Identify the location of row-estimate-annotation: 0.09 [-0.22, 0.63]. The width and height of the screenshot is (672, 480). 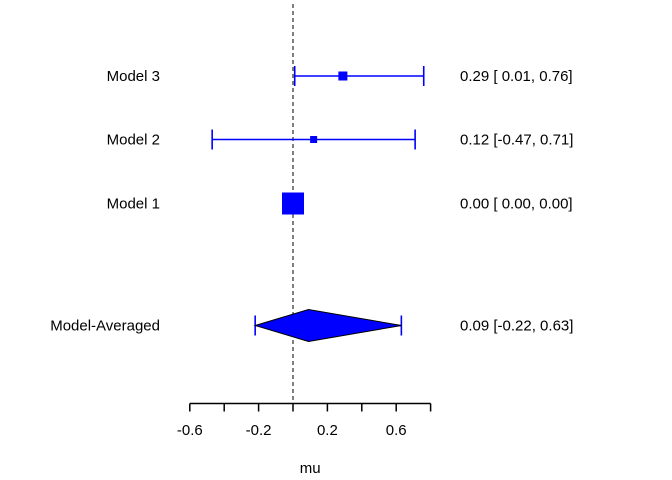
(516, 326).